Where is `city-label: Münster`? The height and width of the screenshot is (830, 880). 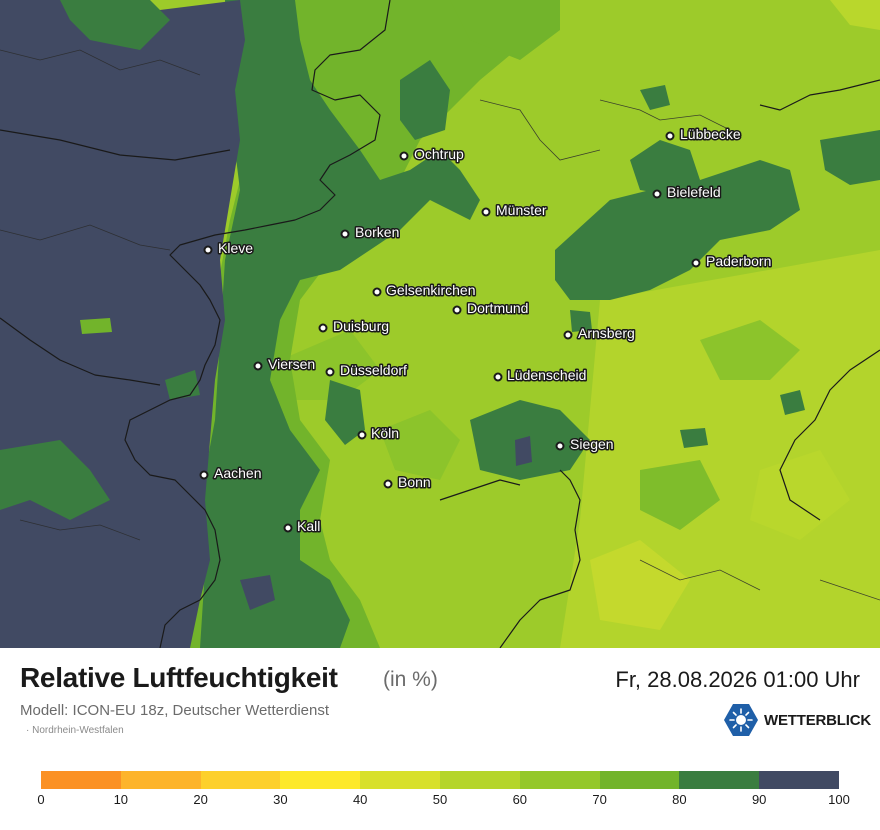
city-label: Münster is located at coordinates (521, 210).